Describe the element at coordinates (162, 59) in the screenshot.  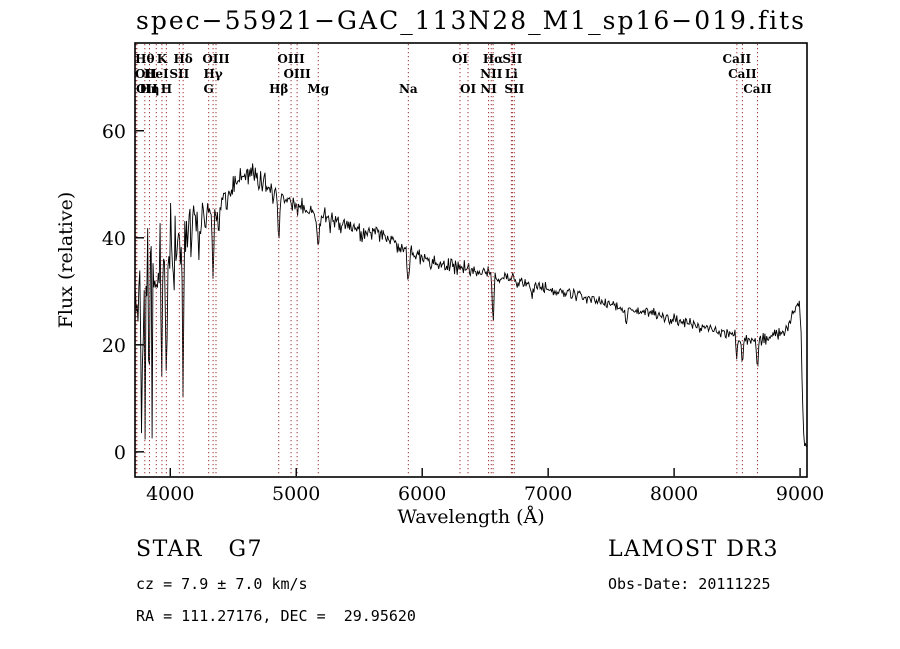
I see `spectral-line-label-K: K` at that location.